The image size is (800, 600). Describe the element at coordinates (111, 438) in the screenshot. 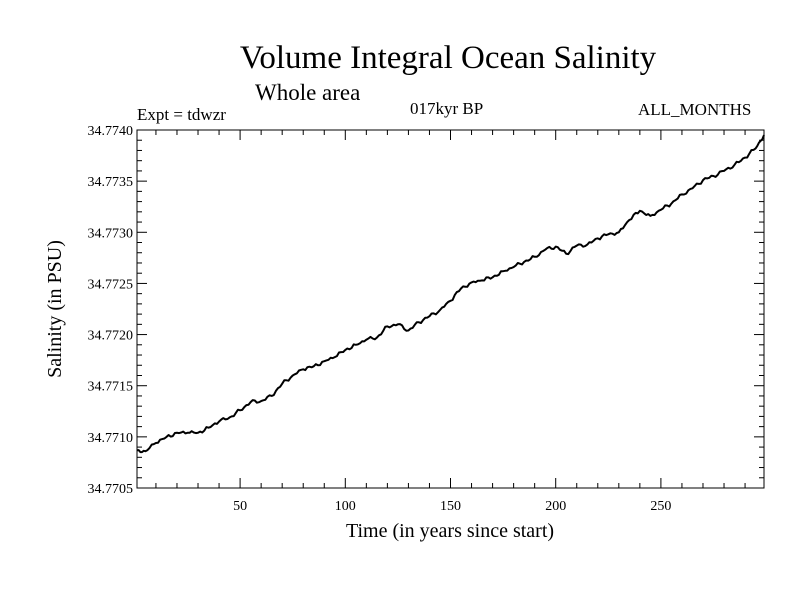

I see `y-tick-label: 34.7710` at that location.